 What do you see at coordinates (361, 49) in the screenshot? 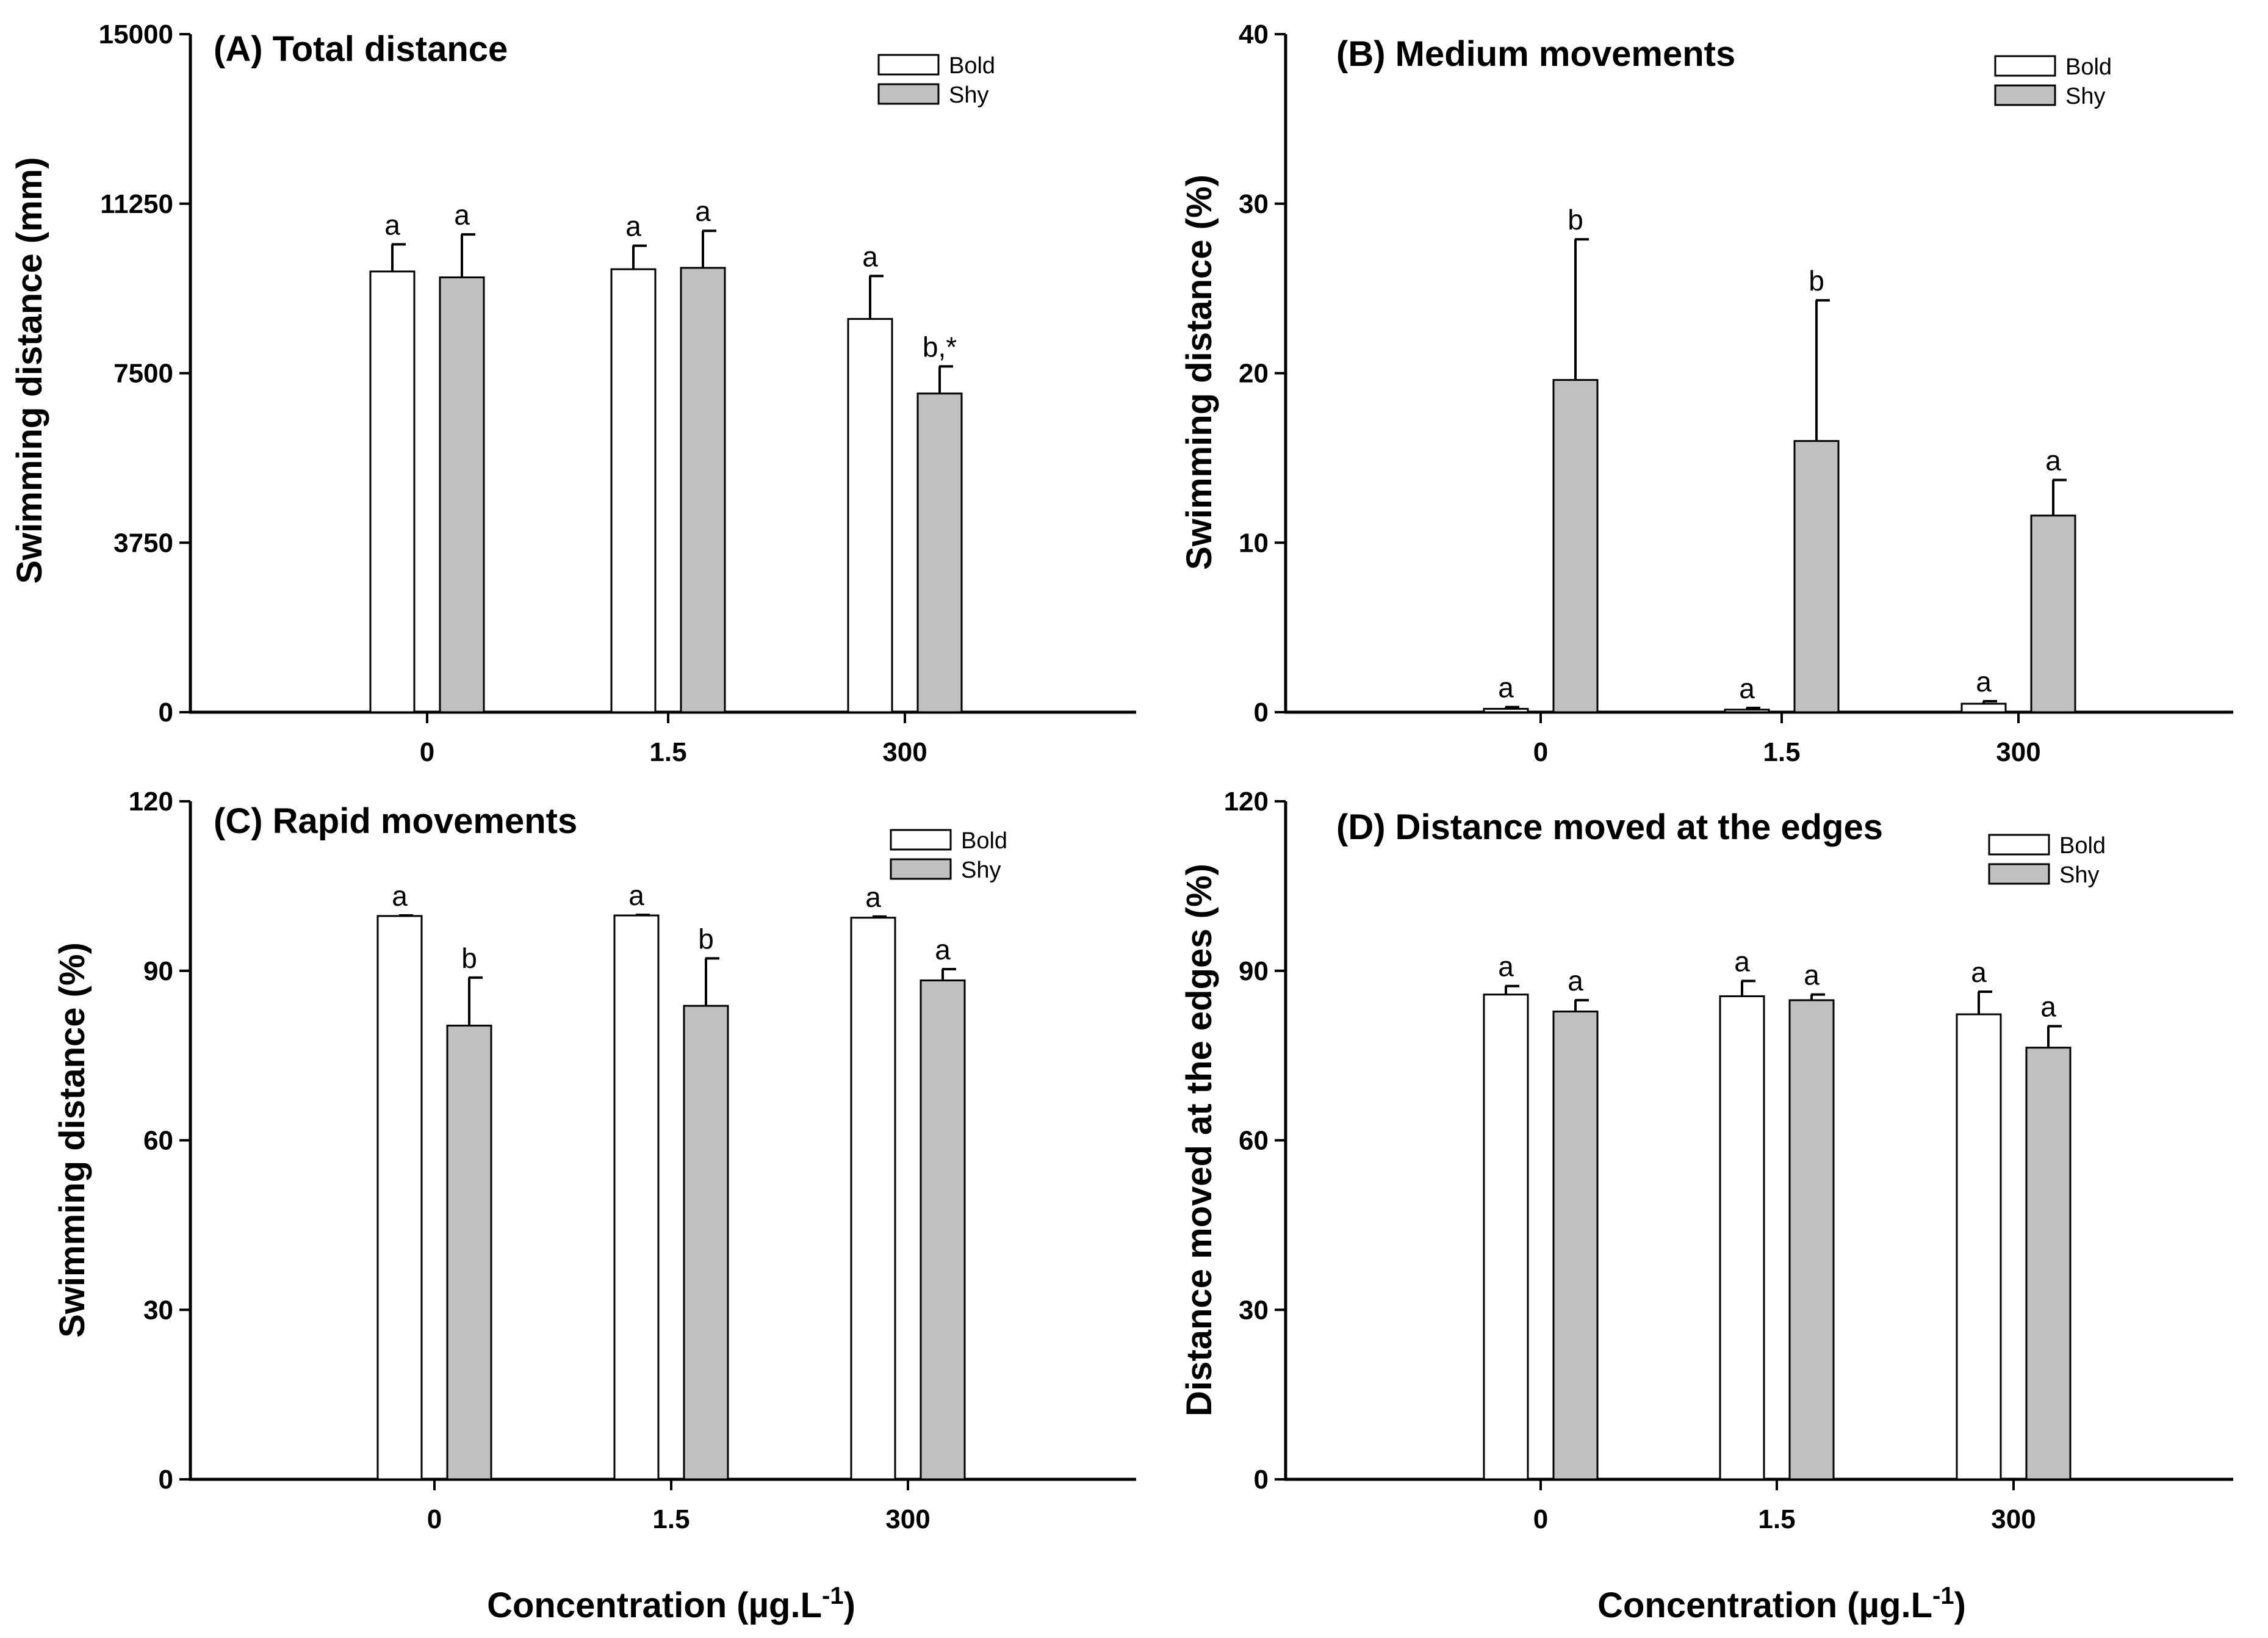
I see `chart-title: (A) Total distance` at bounding box center [361, 49].